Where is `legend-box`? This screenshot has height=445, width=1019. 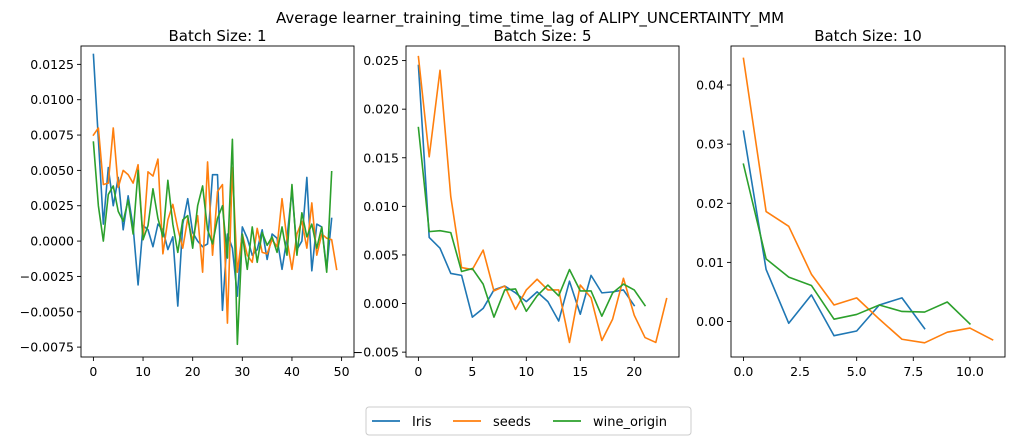
legend-box is located at coordinates (528, 421).